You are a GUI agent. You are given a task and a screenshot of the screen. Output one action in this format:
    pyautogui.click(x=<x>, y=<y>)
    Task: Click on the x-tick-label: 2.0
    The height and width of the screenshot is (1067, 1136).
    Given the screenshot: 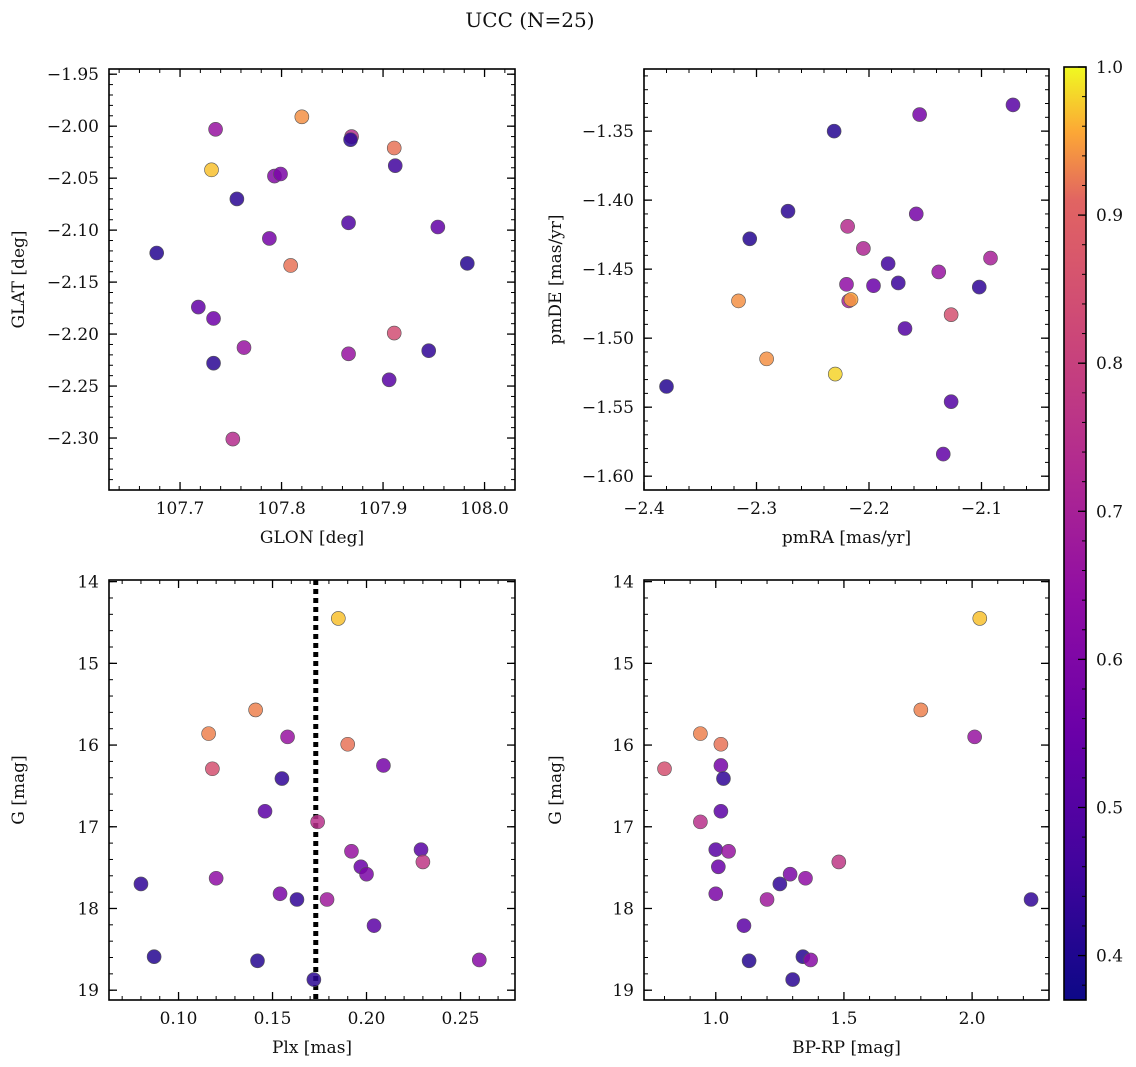 What is the action you would take?
    pyautogui.click(x=972, y=1019)
    